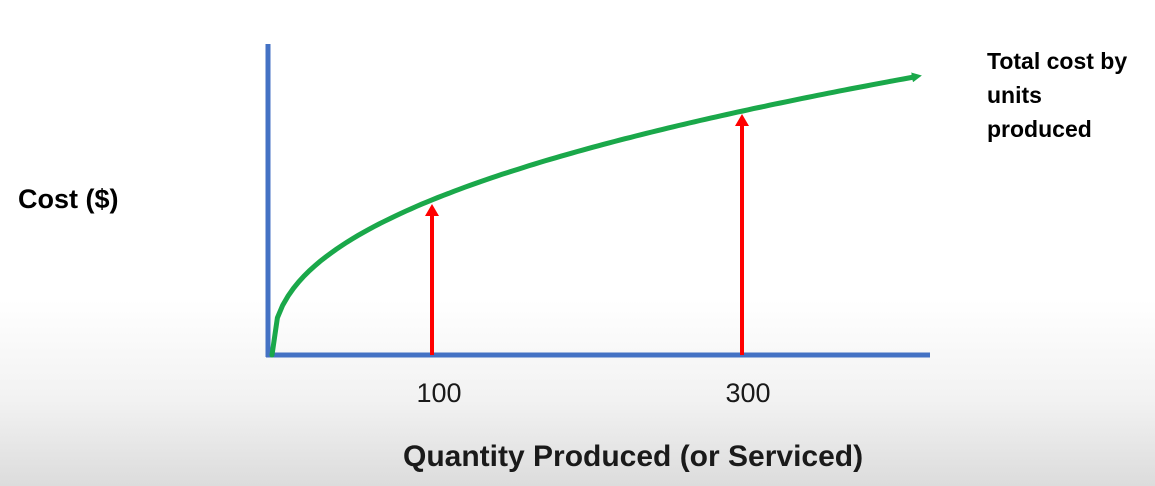 The height and width of the screenshot is (486, 1155). Describe the element at coordinates (68, 199) in the screenshot. I see `y-axis-label: Cost ($)` at that location.